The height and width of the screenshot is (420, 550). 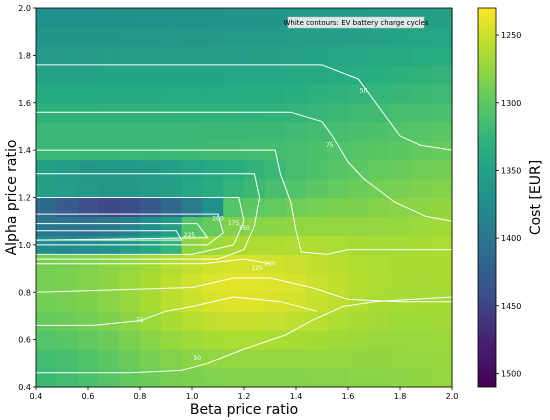 I want to click on x-tick-label: 0.4, so click(x=36, y=396).